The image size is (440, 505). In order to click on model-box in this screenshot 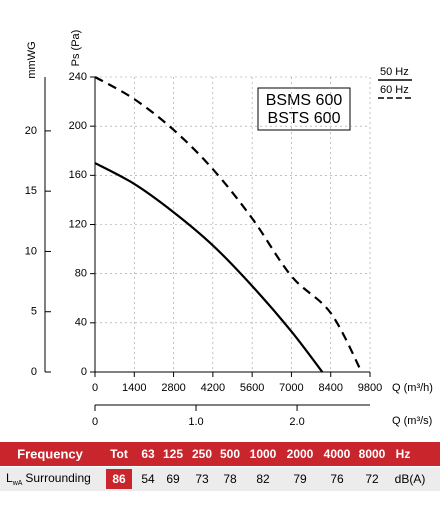, I will do `click(304, 109)`.